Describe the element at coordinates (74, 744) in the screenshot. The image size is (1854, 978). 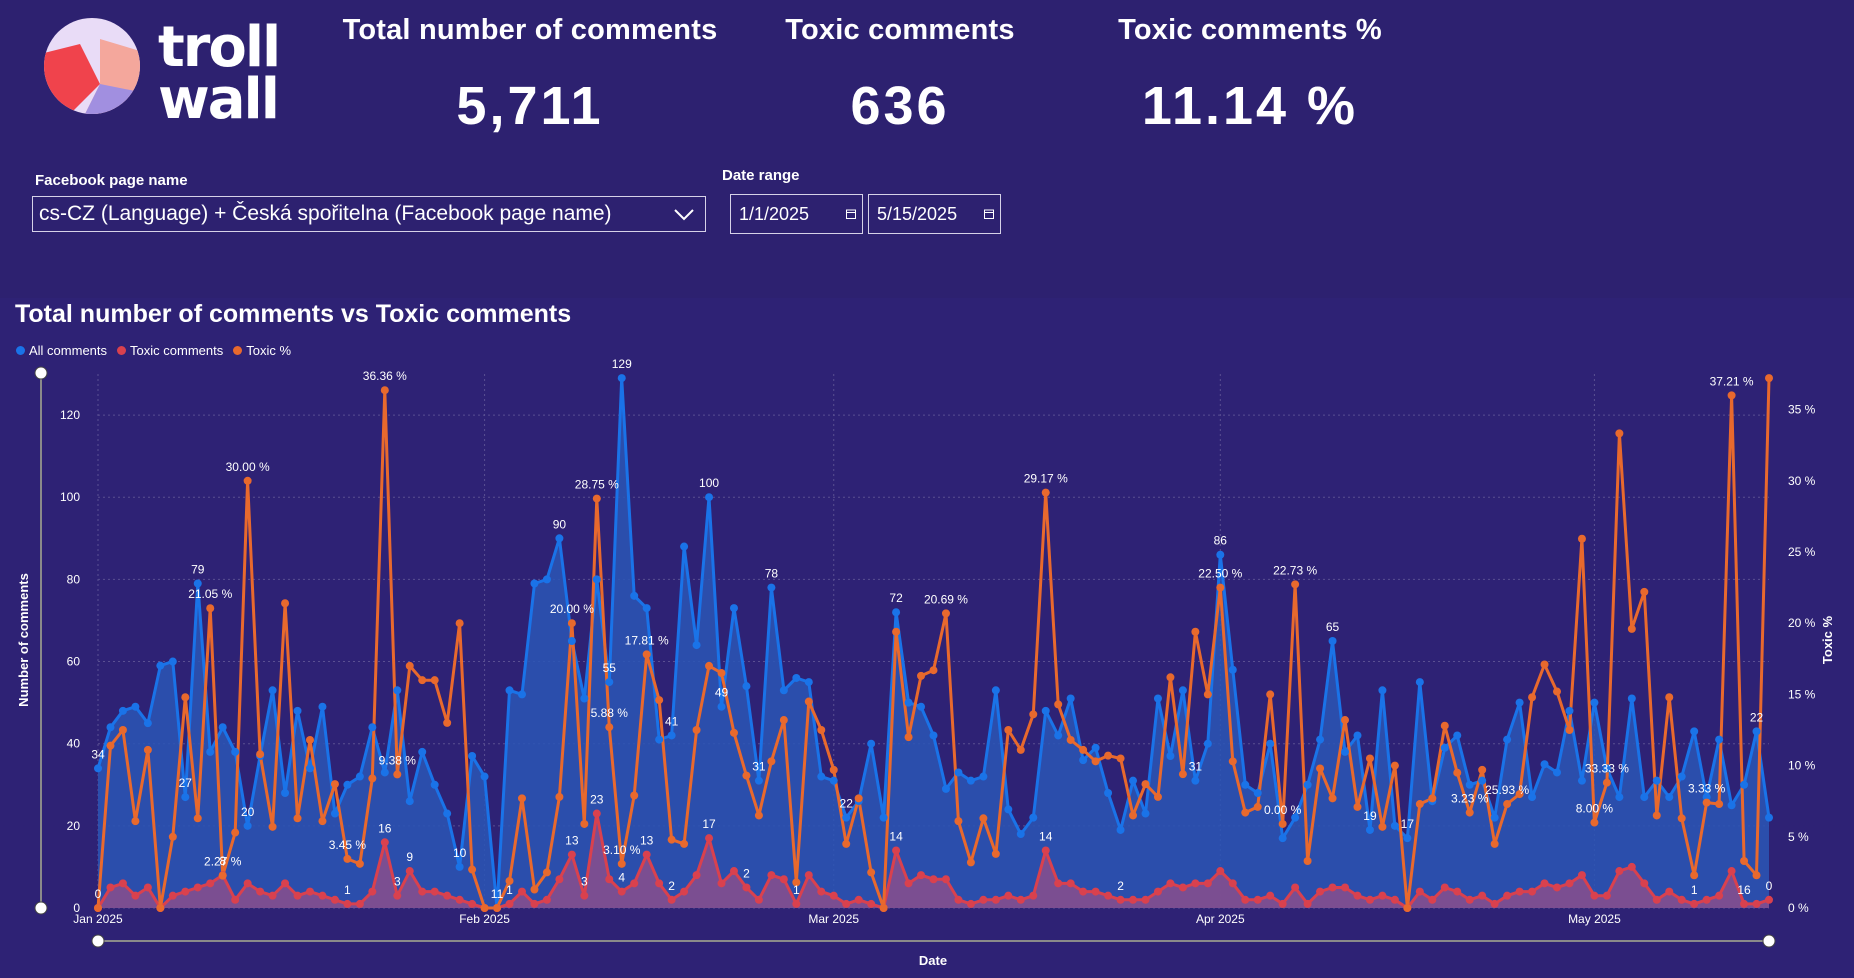
I see `y-tick-label: 40` at that location.